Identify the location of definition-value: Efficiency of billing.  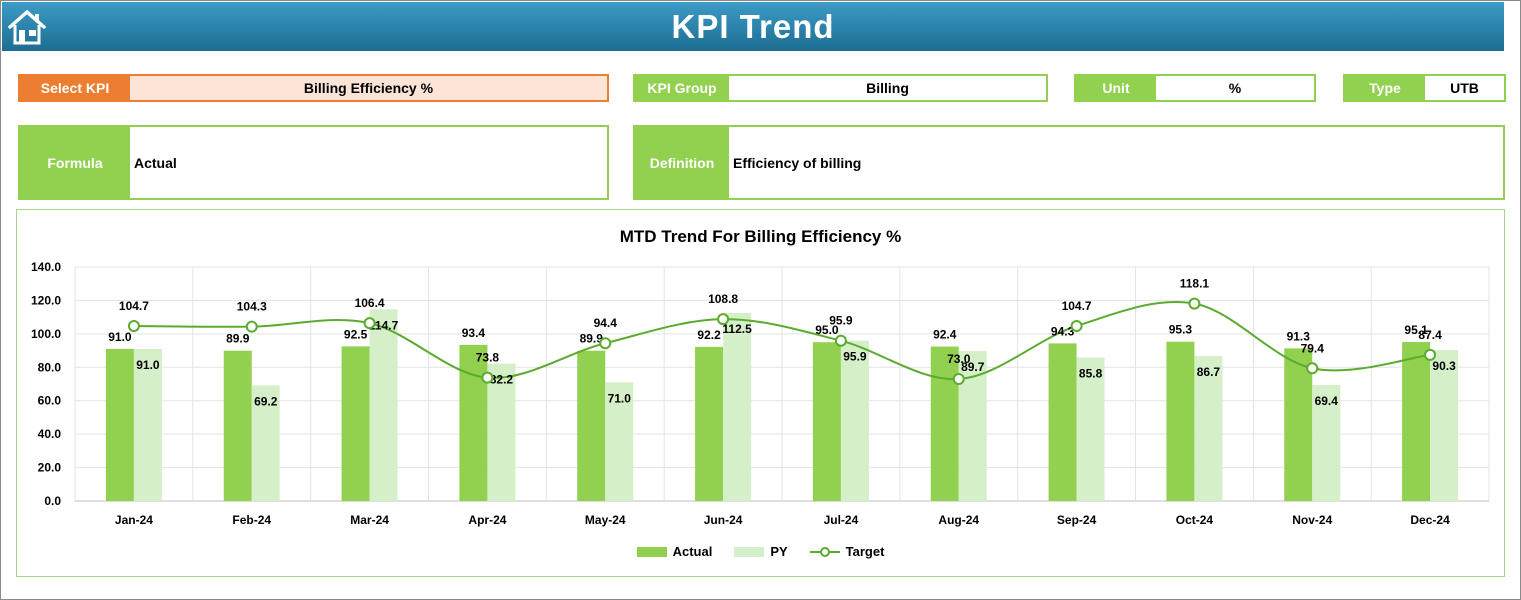
(1116, 162).